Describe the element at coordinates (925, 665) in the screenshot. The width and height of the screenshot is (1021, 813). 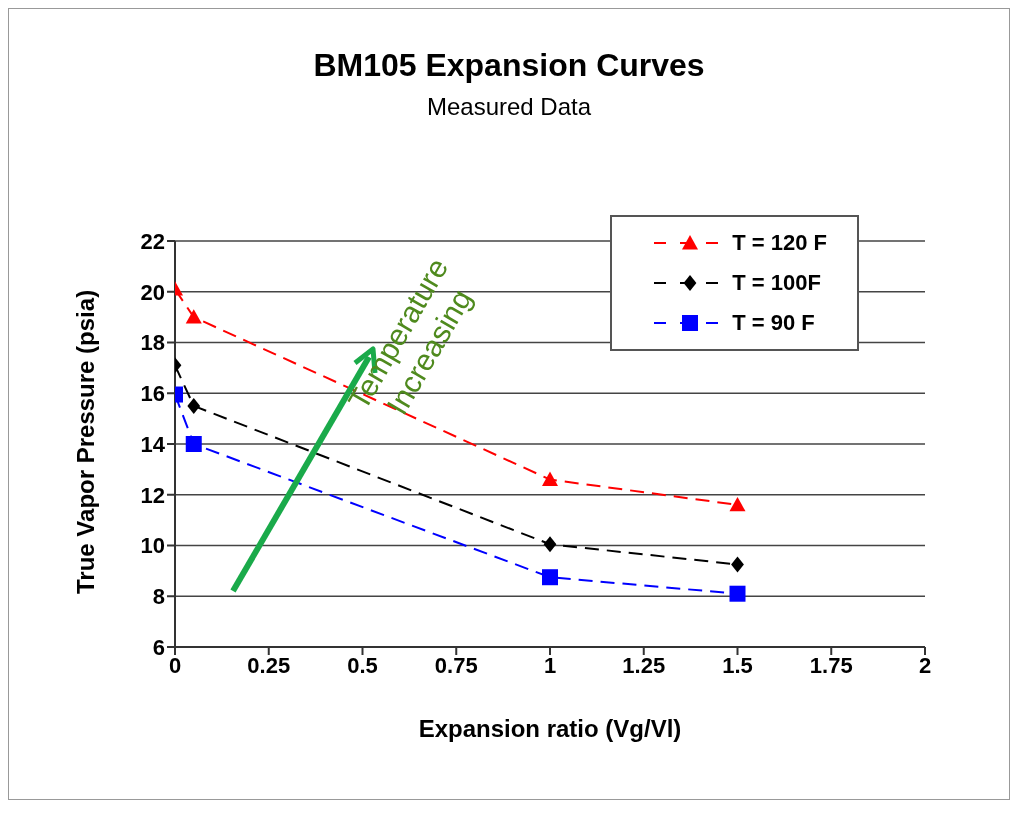
I see `x-tick-label: 2` at that location.